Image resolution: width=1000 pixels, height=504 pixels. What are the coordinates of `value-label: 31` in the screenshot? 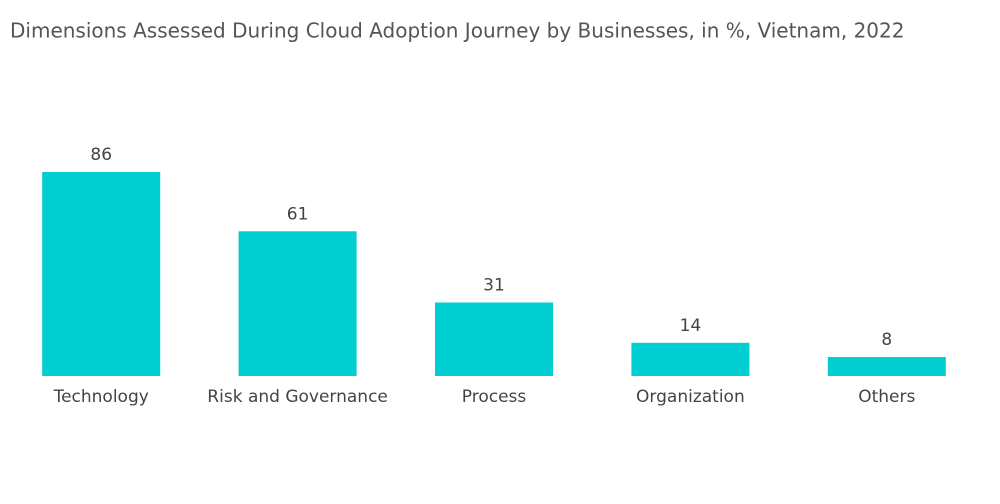 It's located at (494, 285).